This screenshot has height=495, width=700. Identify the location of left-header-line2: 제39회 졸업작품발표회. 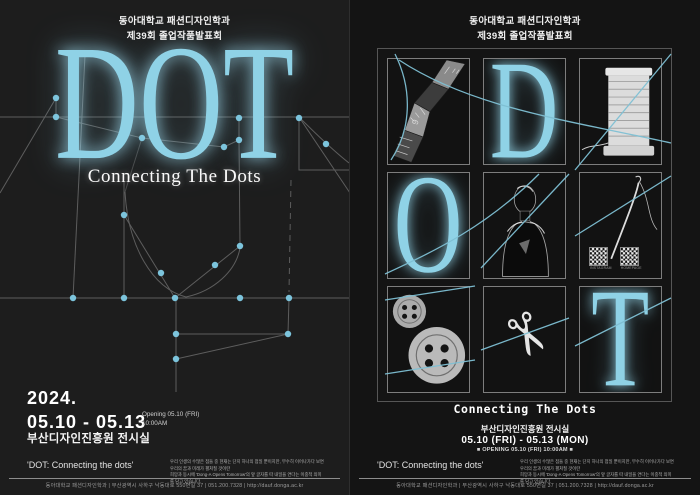
(174, 36).